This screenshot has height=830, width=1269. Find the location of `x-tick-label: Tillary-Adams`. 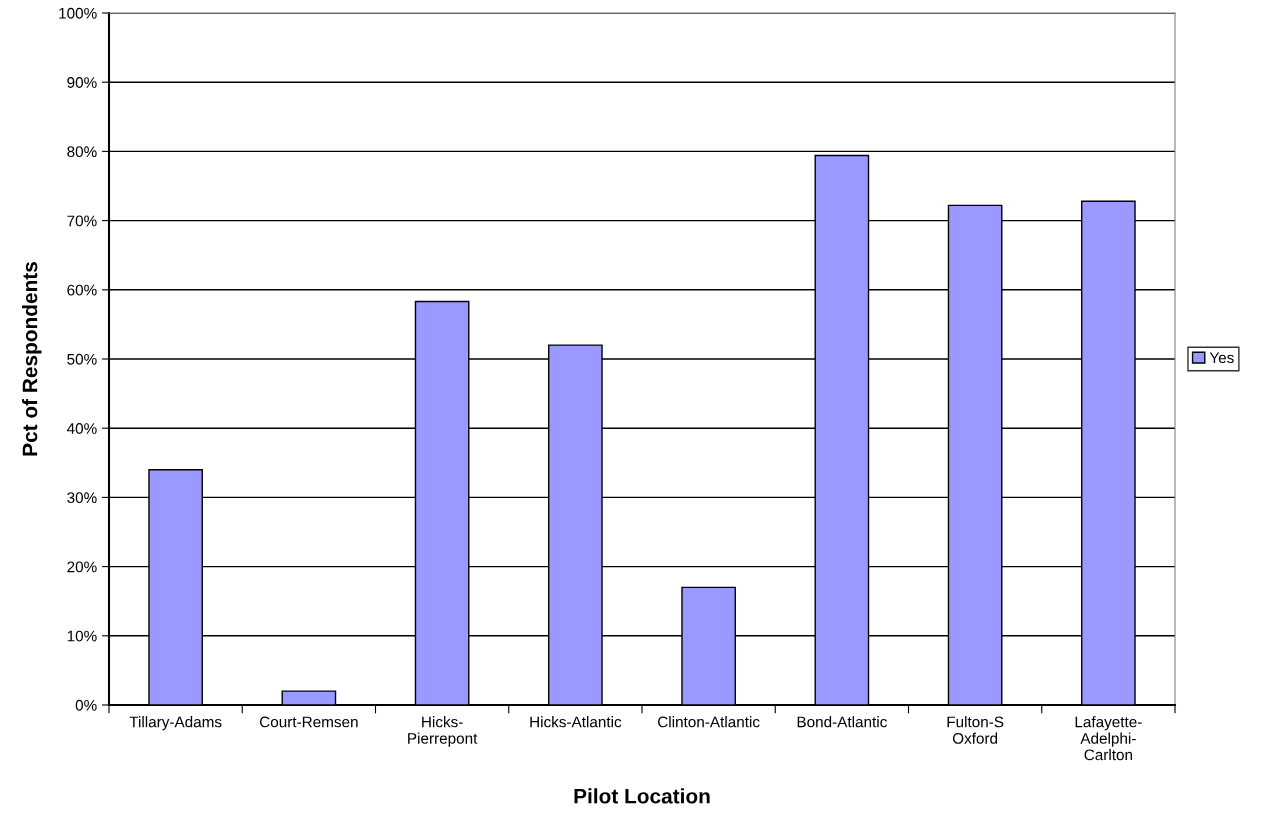

x-tick-label: Tillary-Adams is located at coordinates (175, 723).